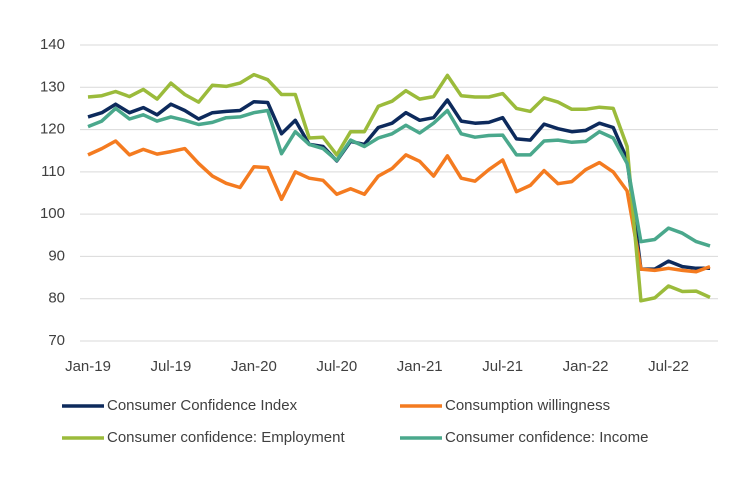 This screenshot has width=751, height=477. Describe the element at coordinates (546, 437) in the screenshot. I see `legend-label: Consumer confidence: Income` at that location.